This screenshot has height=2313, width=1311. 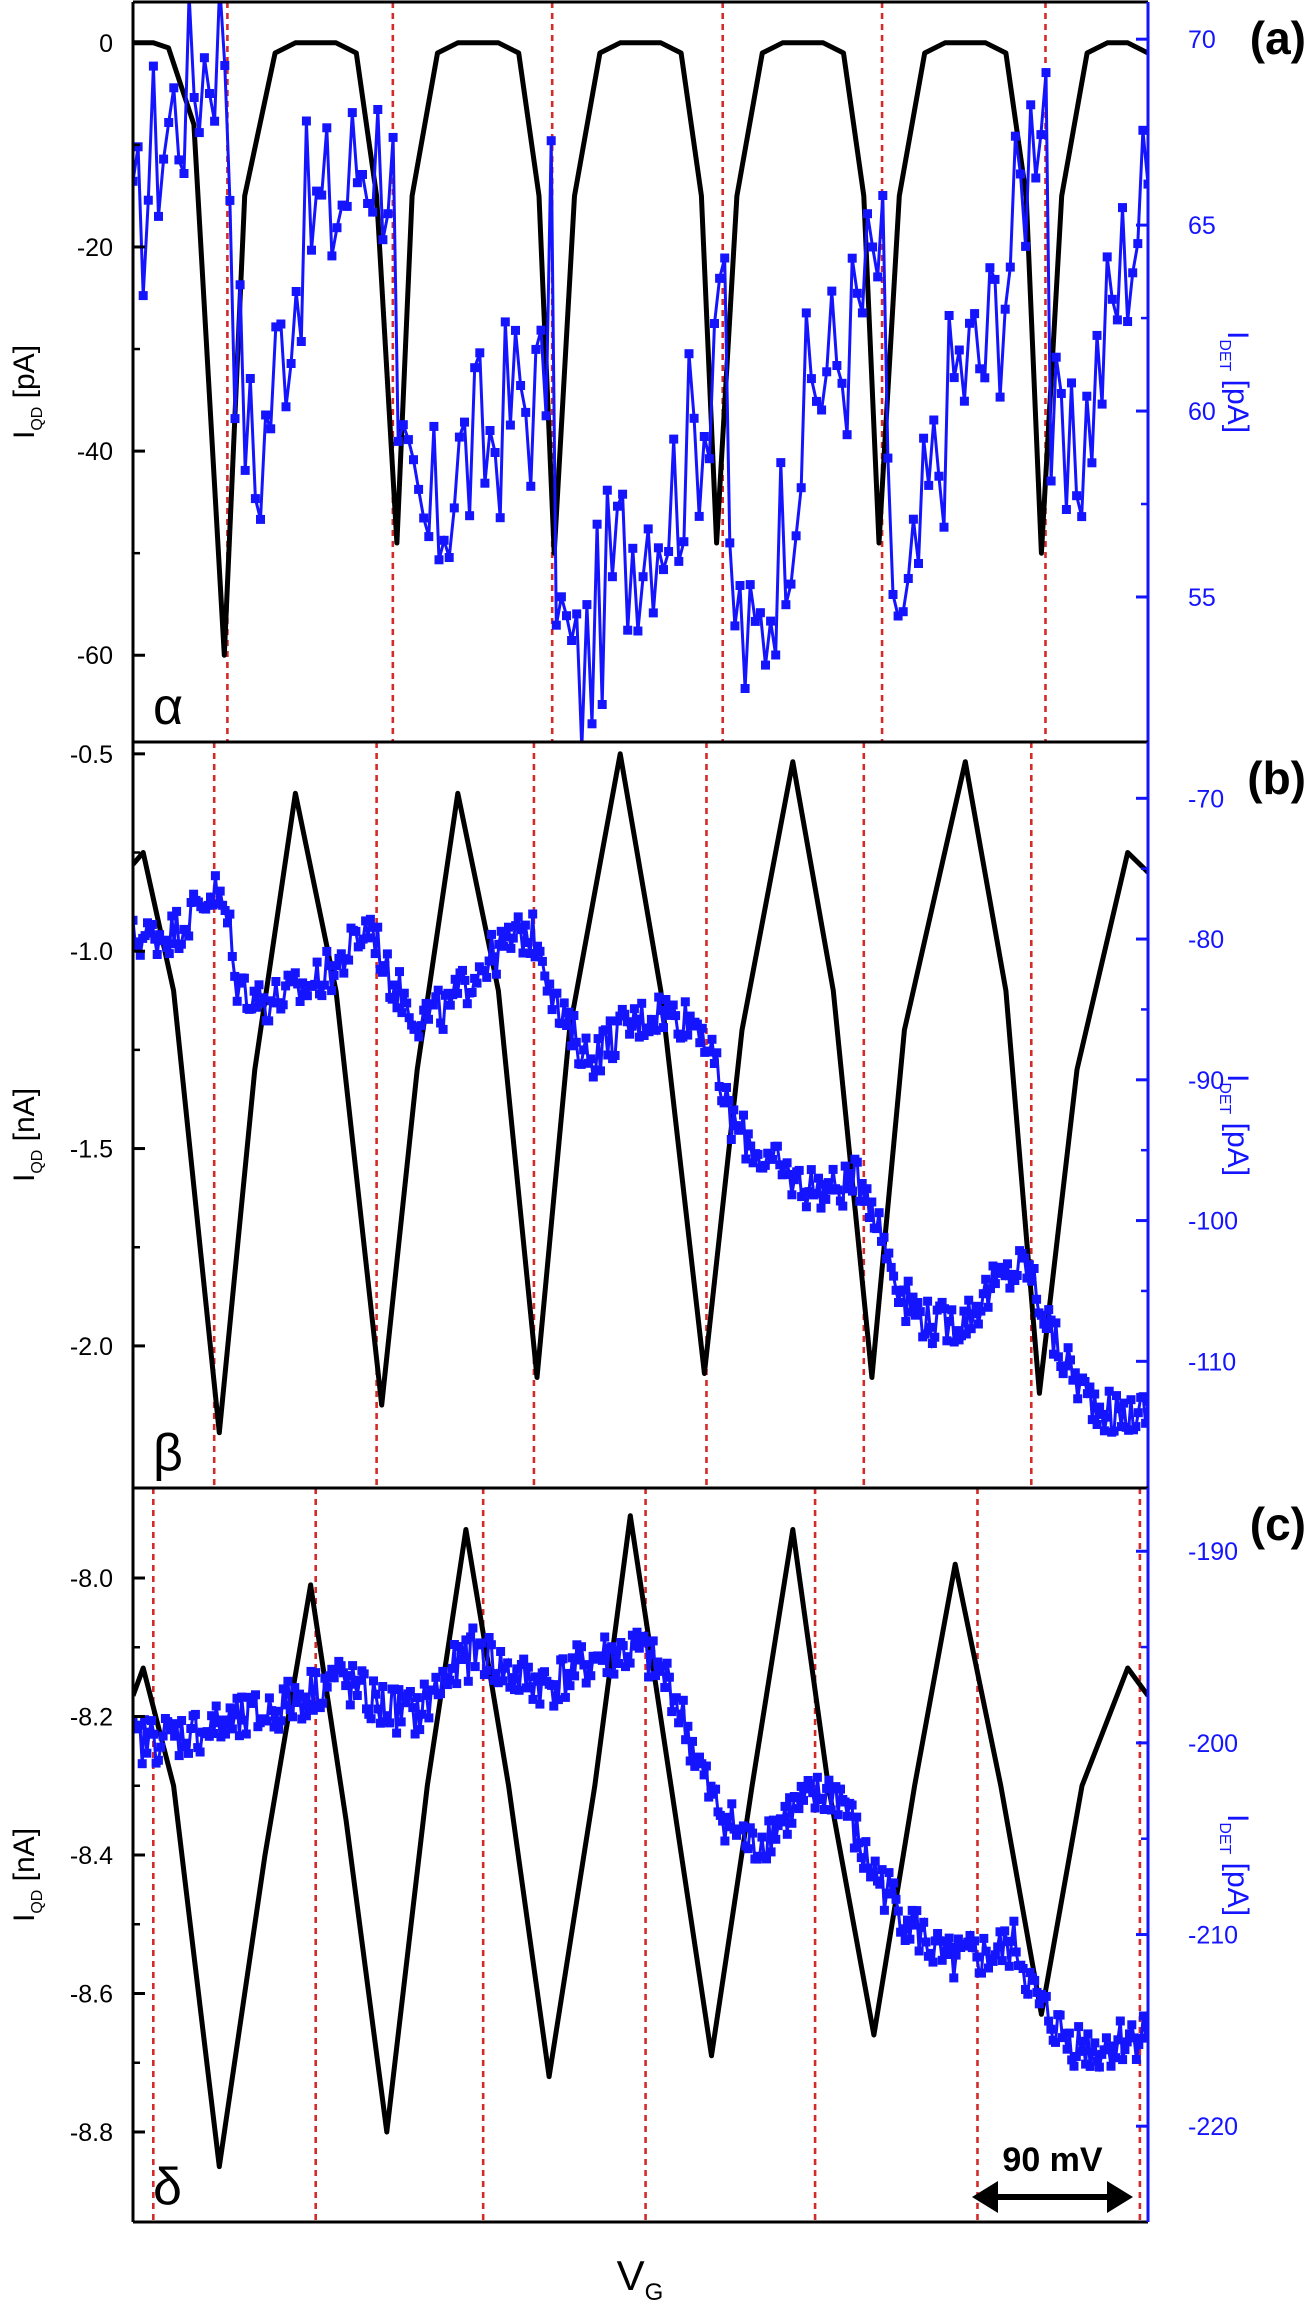 What do you see at coordinates (1213, 1744) in the screenshot?
I see `right-tick-label: -200` at bounding box center [1213, 1744].